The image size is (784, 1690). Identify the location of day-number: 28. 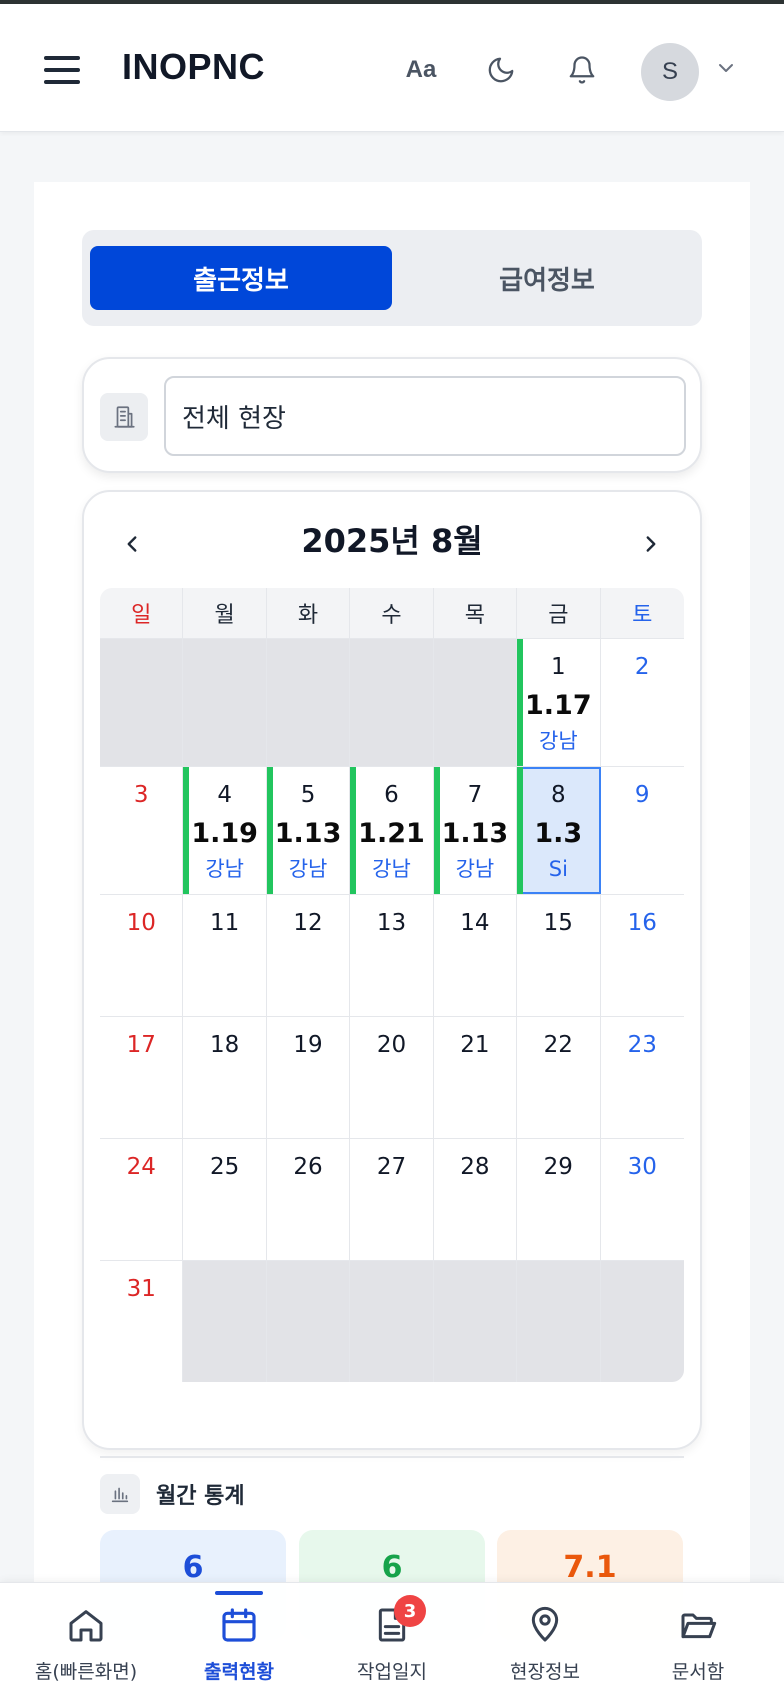
(475, 1167).